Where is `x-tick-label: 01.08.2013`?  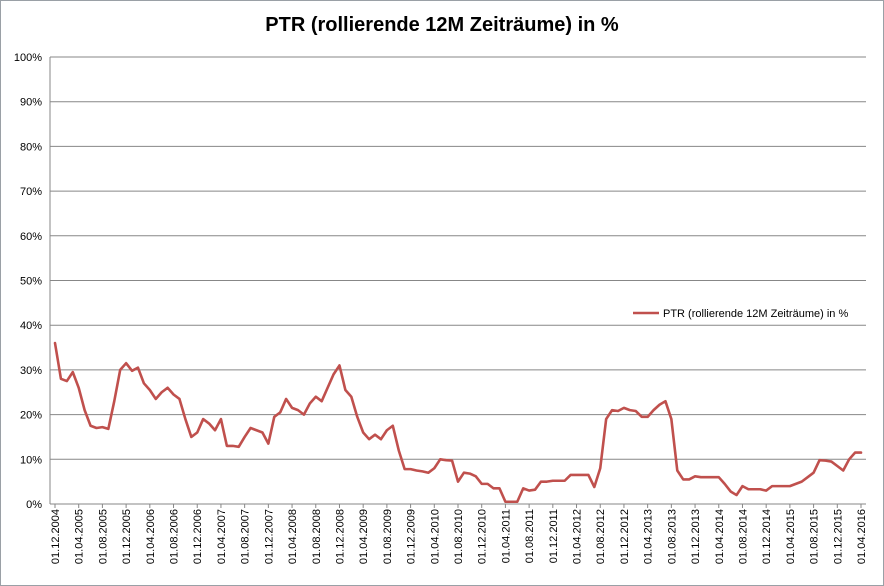 x-tick-label: 01.08.2013 is located at coordinates (672, 536).